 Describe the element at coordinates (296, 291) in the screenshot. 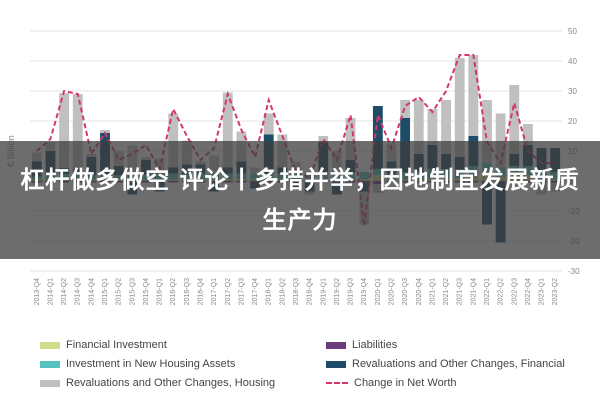

I see `x-tick-label: 2018-Q3` at that location.